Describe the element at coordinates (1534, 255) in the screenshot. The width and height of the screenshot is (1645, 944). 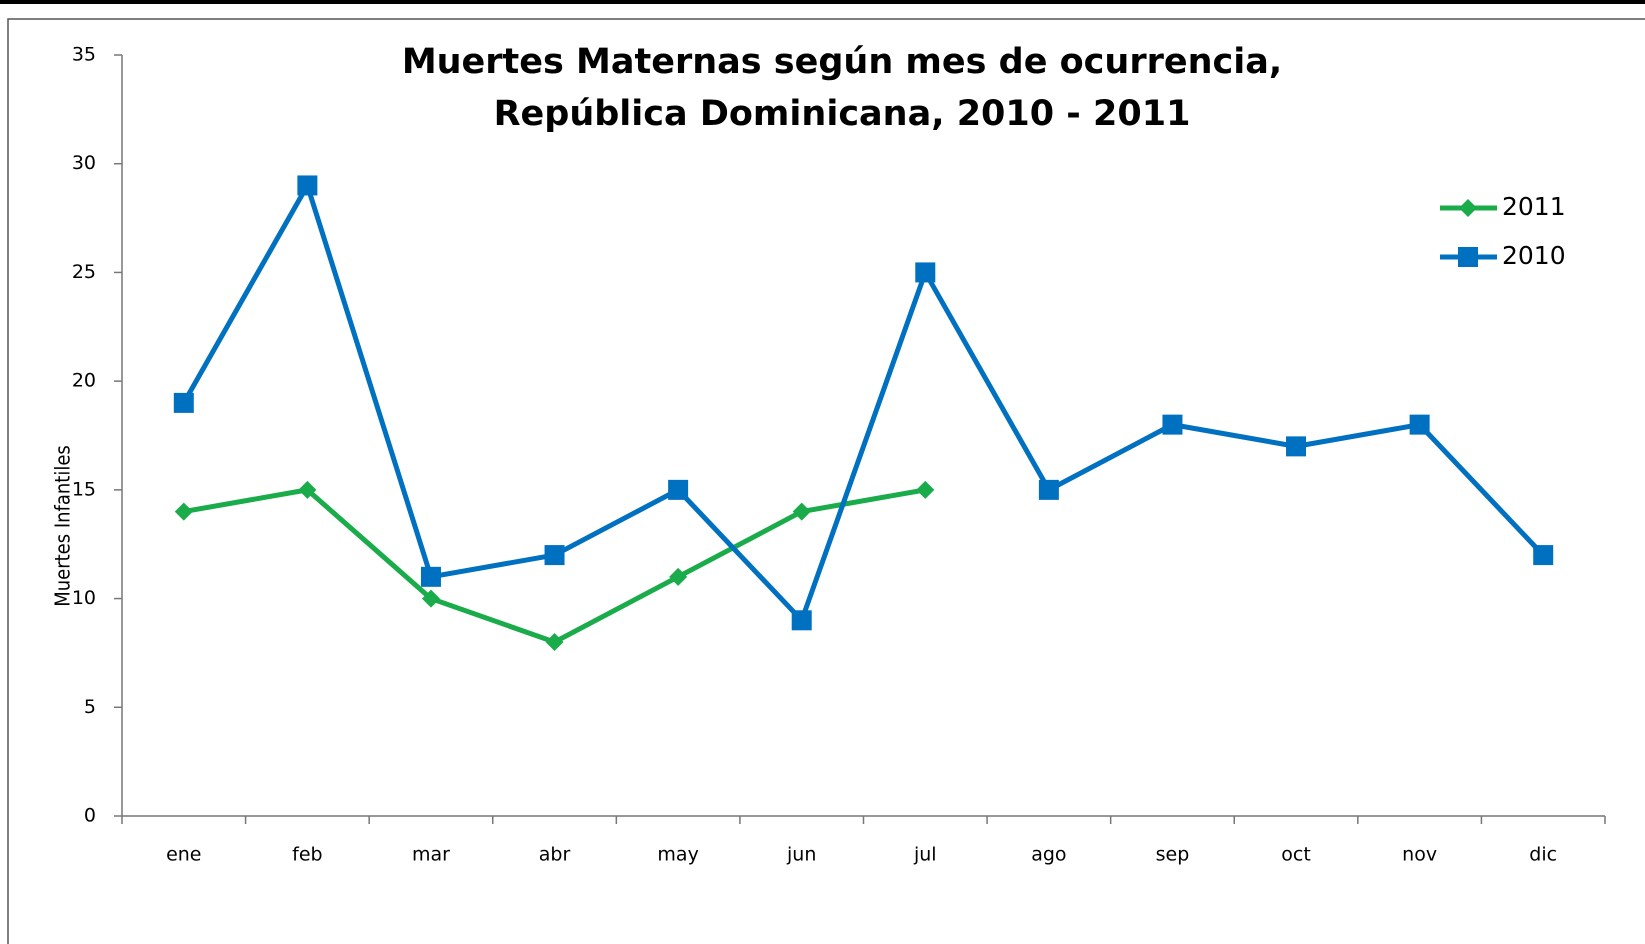
I see `legend-label: 2010` at that location.